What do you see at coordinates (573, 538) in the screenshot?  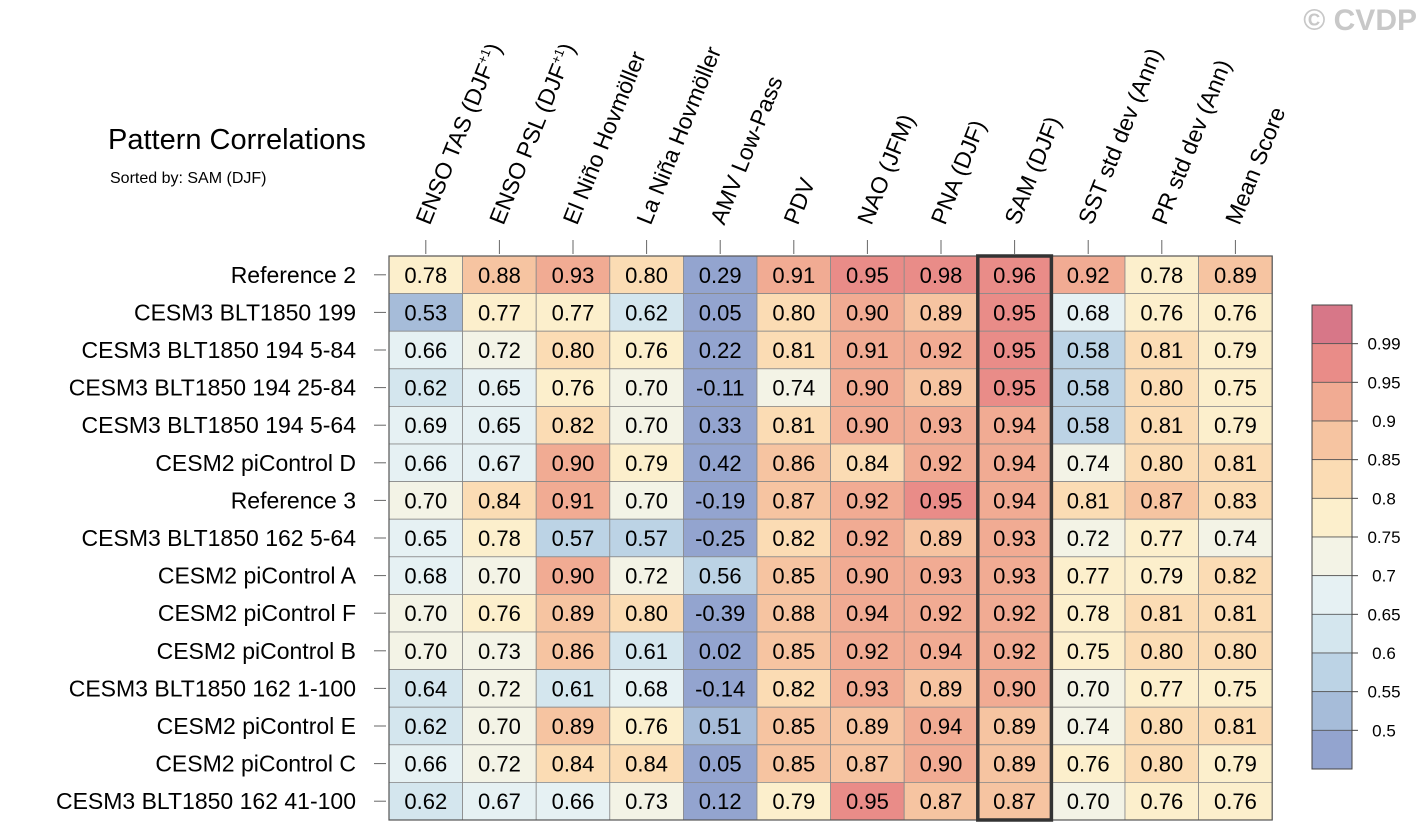 I see `cell-value: 0.57` at bounding box center [573, 538].